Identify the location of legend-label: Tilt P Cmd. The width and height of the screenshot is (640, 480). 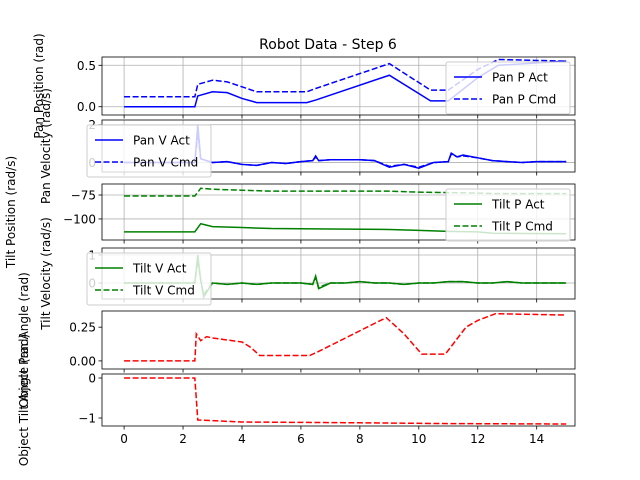
(522, 227).